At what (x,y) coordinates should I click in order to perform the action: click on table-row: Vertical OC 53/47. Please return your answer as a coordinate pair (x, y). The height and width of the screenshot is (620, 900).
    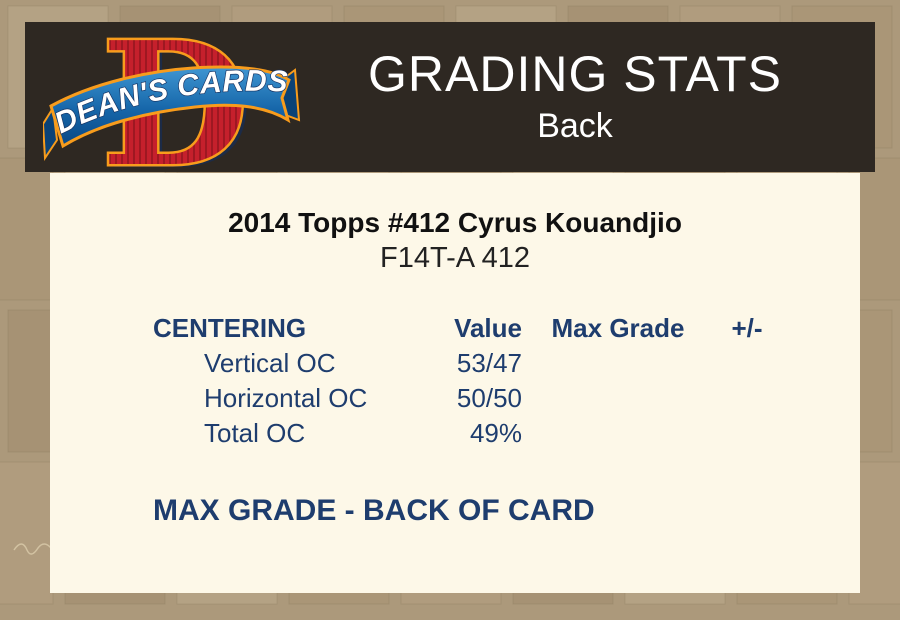
    Looking at the image, I should click on (506, 363).